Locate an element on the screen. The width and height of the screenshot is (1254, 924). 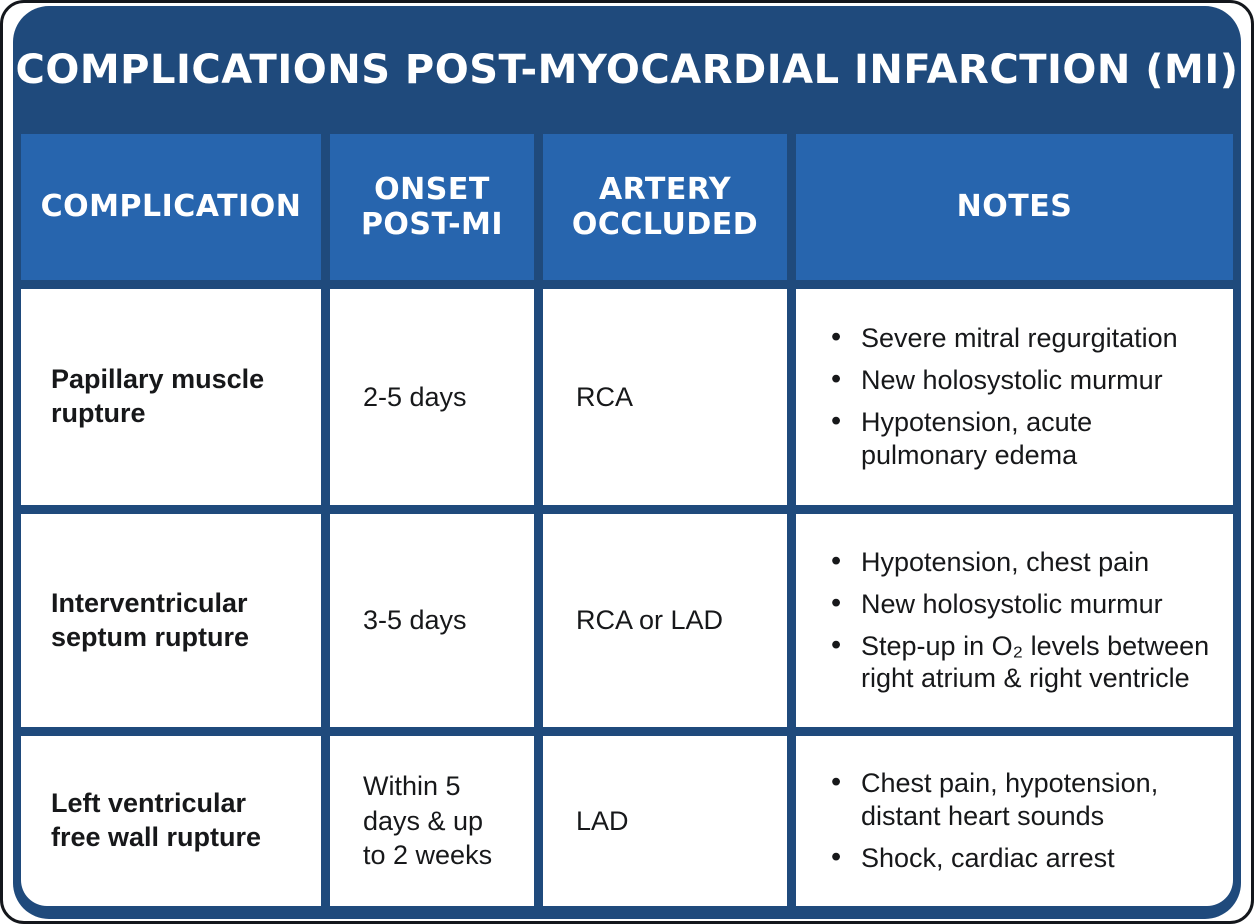
note-item: Severe mitral regurgitation is located at coordinates (1020, 337).